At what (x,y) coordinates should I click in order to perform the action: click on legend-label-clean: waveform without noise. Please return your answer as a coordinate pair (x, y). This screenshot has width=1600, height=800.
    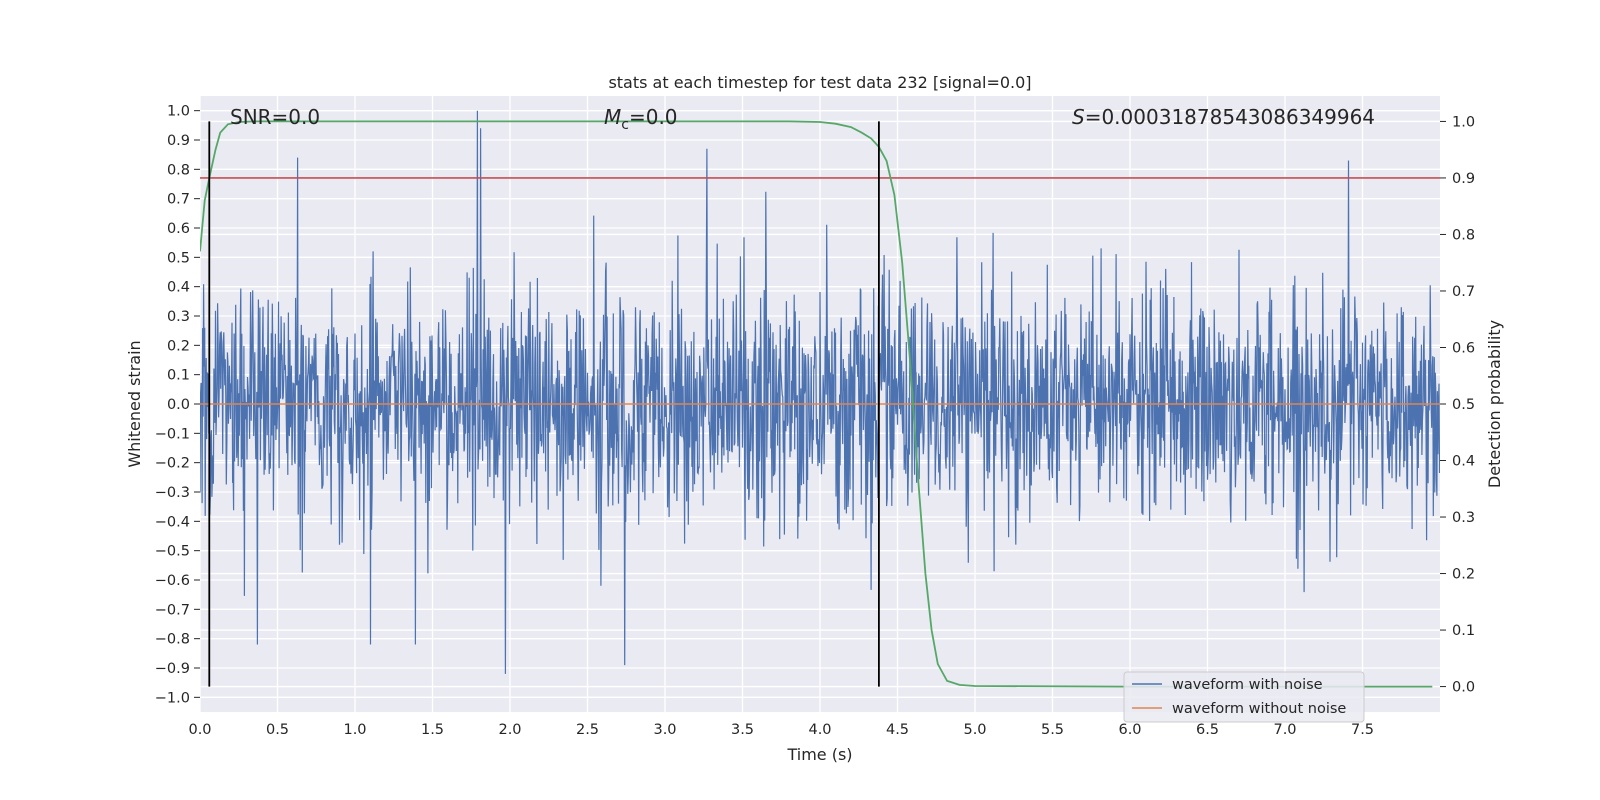
    Looking at the image, I should click on (1259, 709).